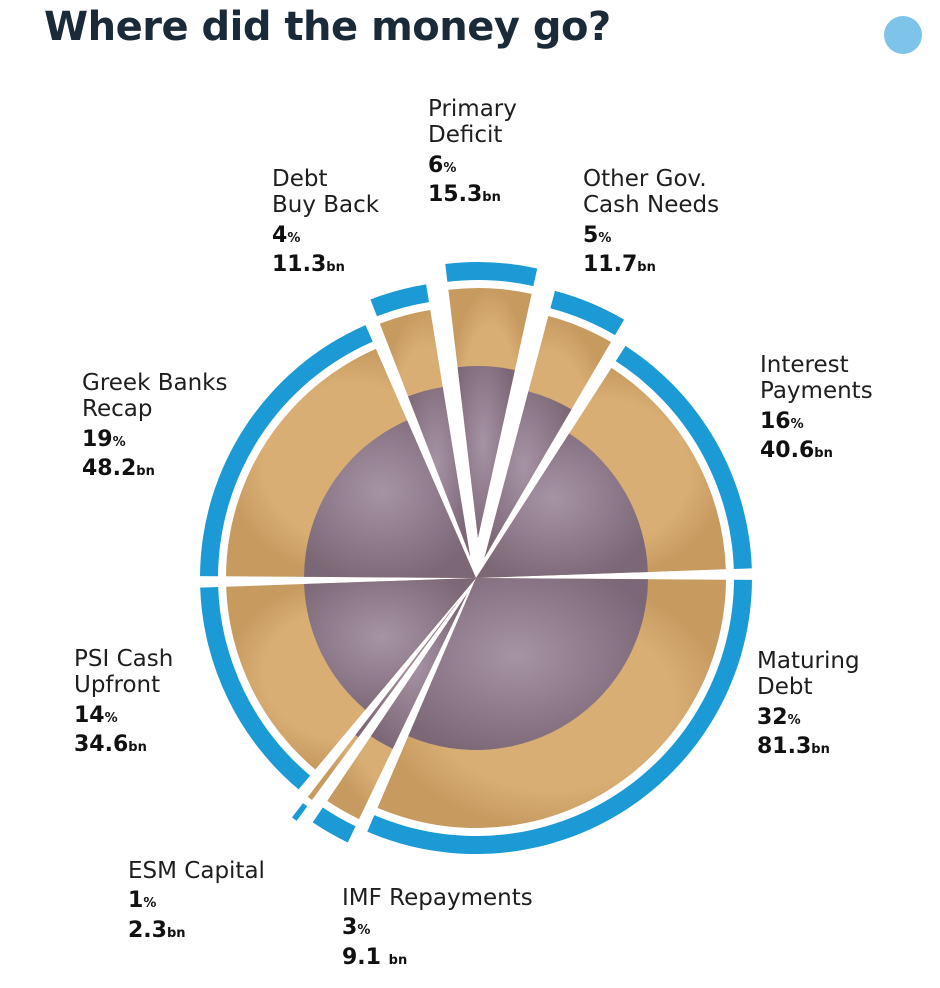 This screenshot has height=988, width=940. Describe the element at coordinates (782, 421) in the screenshot. I see `slice-percent: 16%` at that location.